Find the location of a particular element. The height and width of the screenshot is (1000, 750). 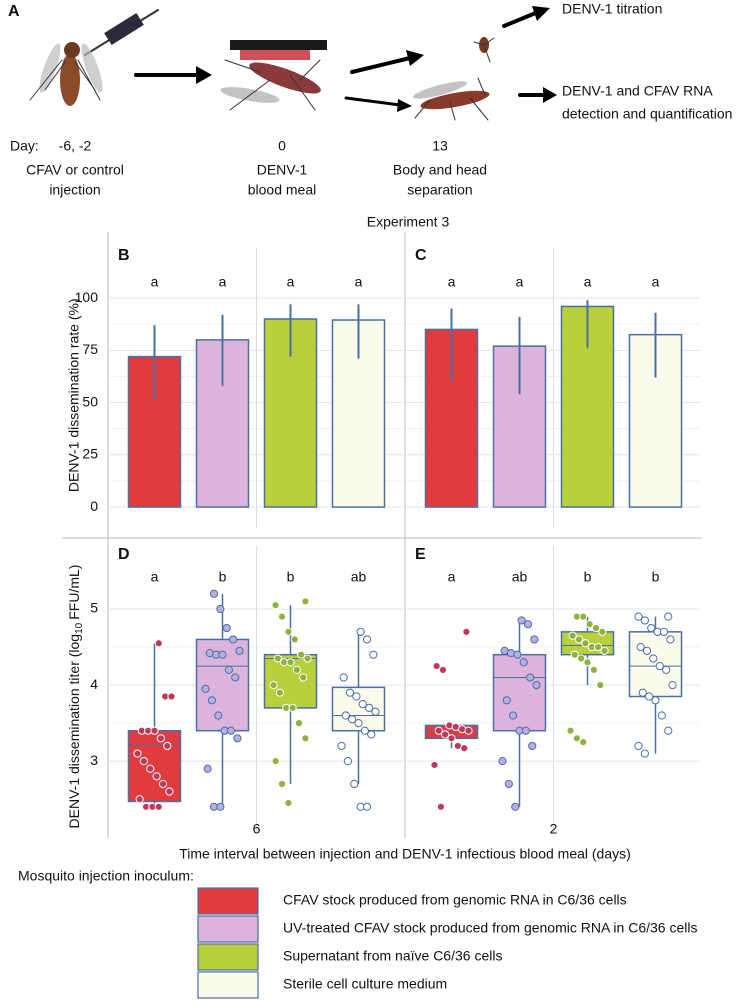

step-label: Body and head is located at coordinates (440, 170).